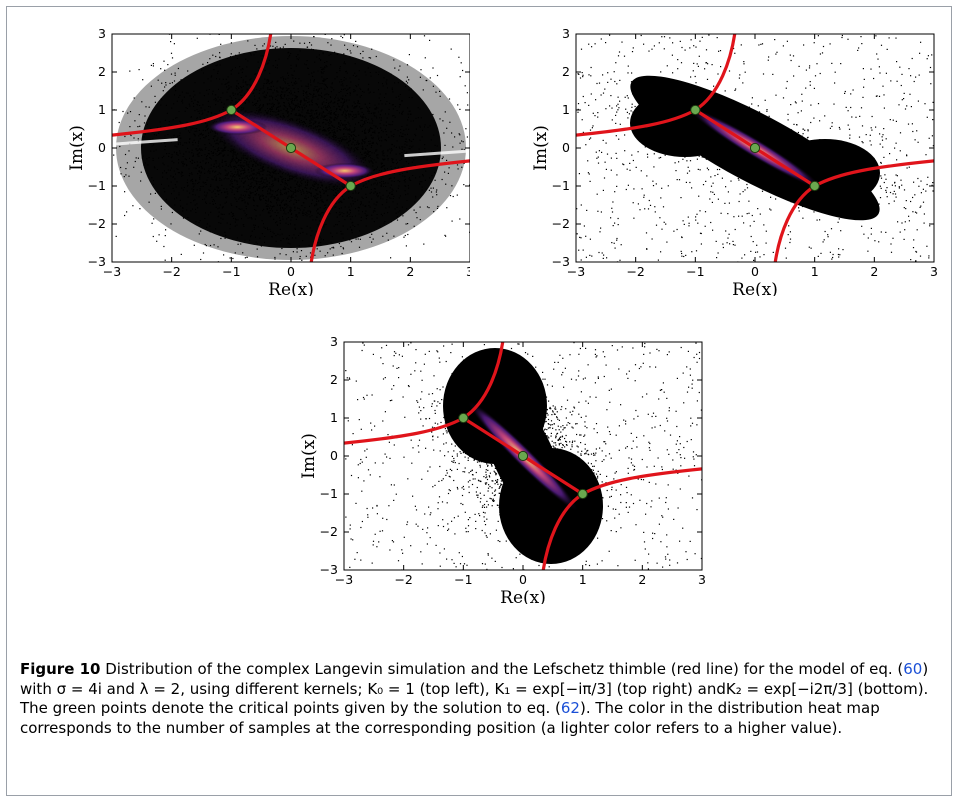 This screenshot has height=799, width=954. What do you see at coordinates (60, 669) in the screenshot?
I see `figure-label: Figure 10` at bounding box center [60, 669].